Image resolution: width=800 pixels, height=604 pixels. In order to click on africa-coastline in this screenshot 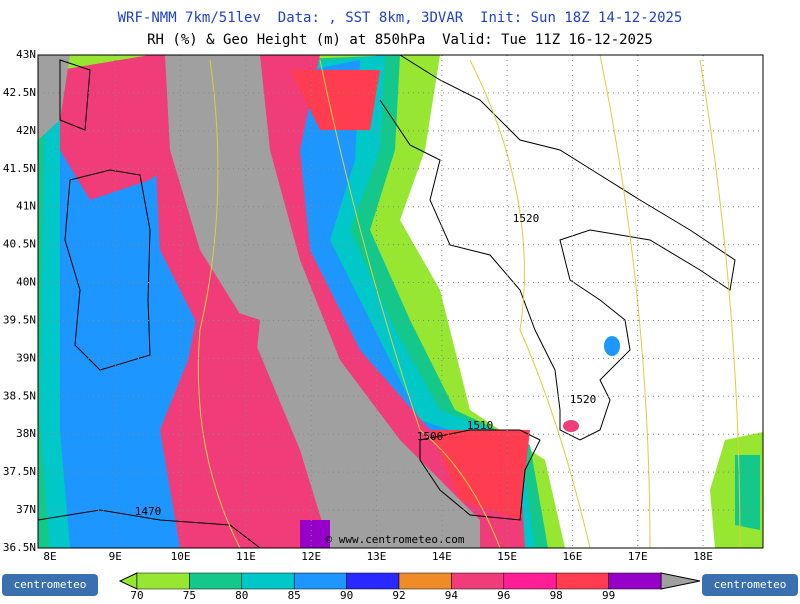, I will do `click(149, 528)`.